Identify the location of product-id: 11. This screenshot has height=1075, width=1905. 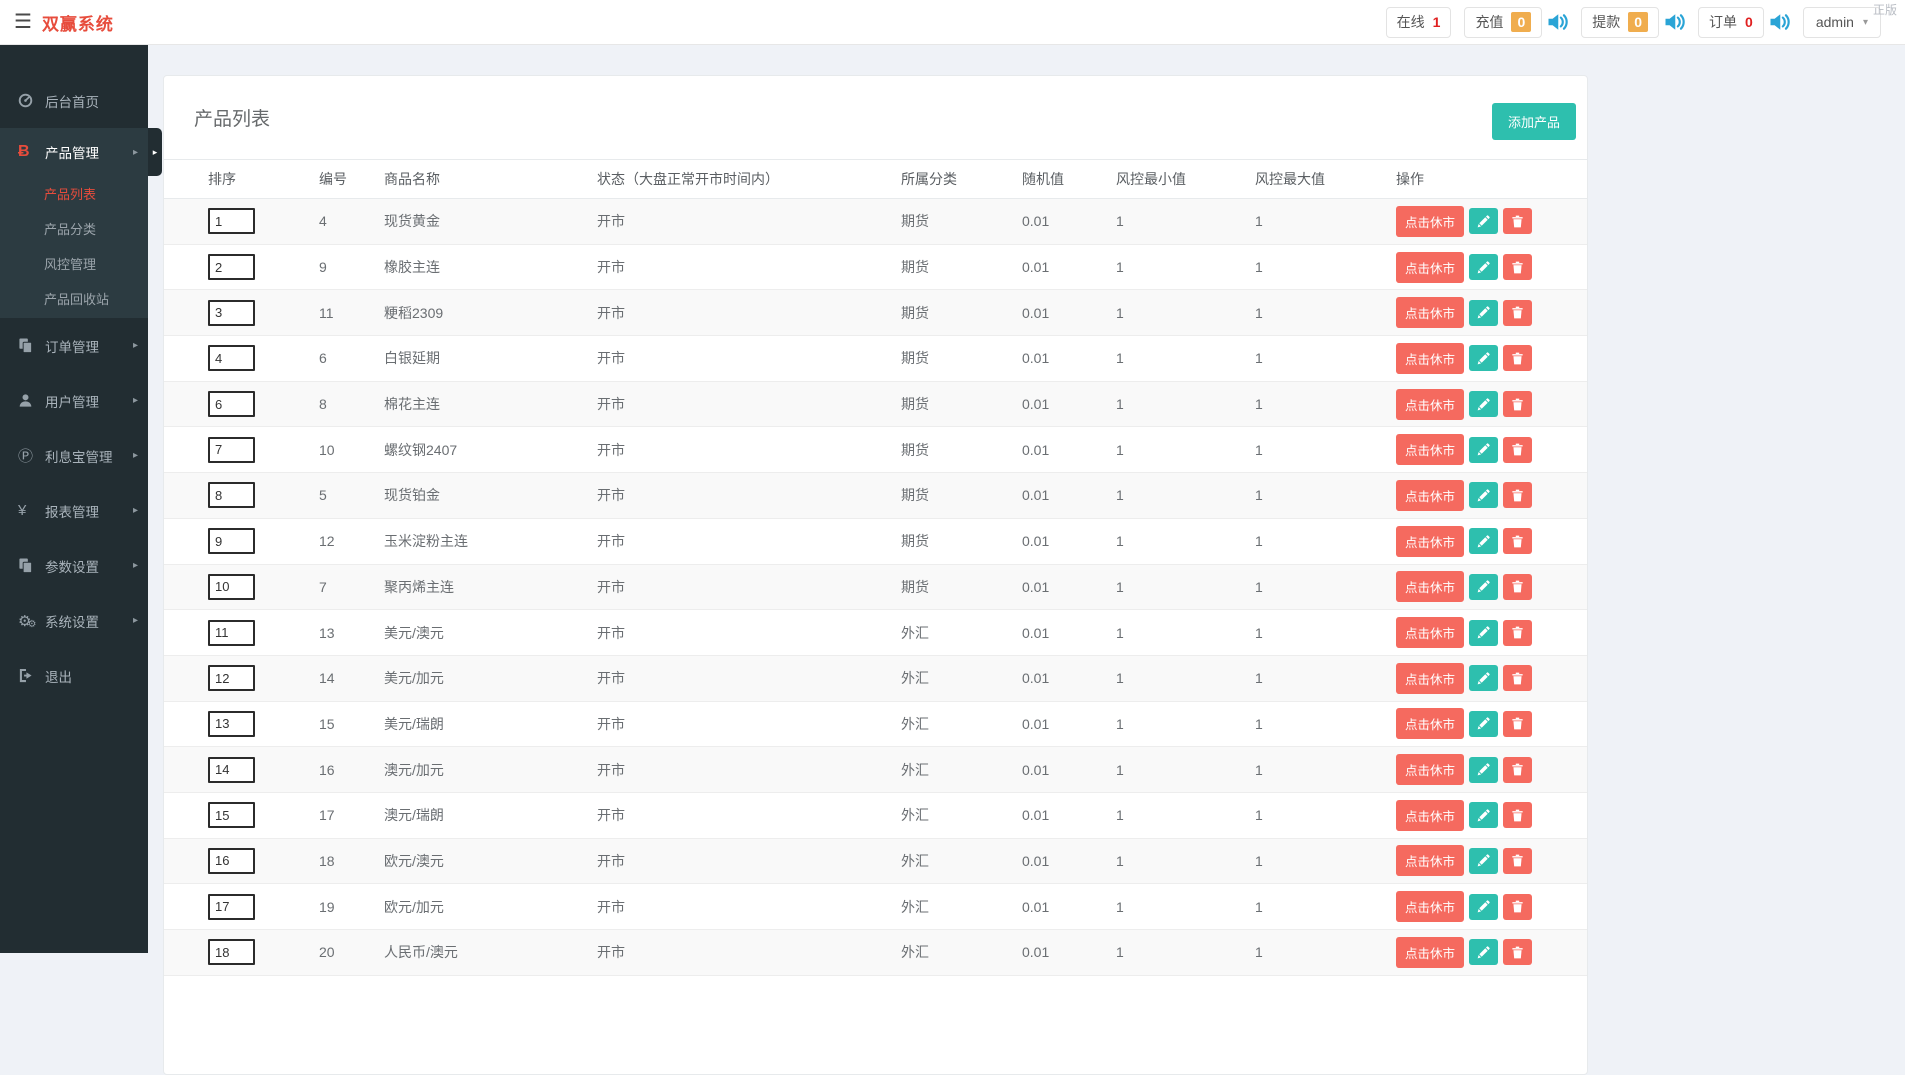
(337, 313).